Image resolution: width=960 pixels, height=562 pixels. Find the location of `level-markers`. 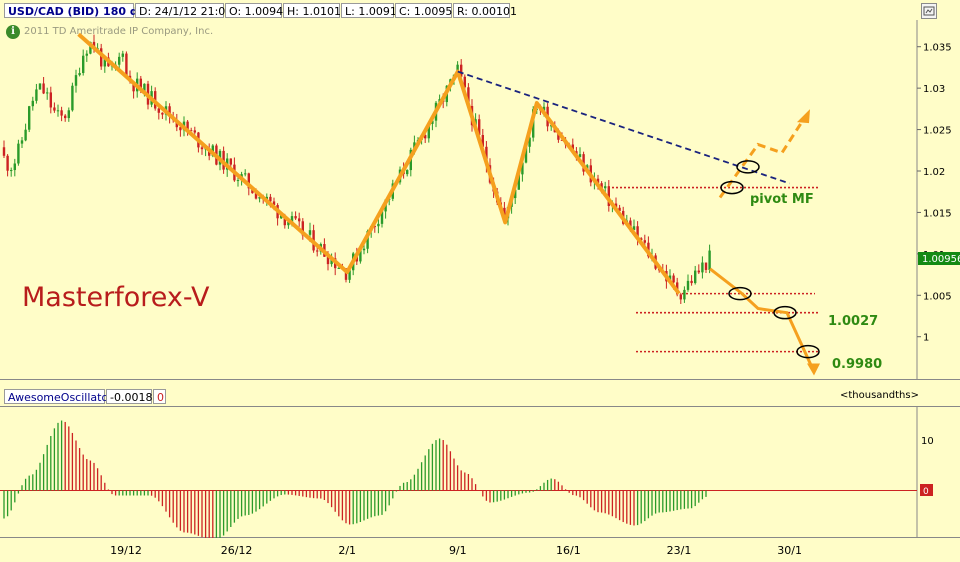

level-markers is located at coordinates (770, 259).